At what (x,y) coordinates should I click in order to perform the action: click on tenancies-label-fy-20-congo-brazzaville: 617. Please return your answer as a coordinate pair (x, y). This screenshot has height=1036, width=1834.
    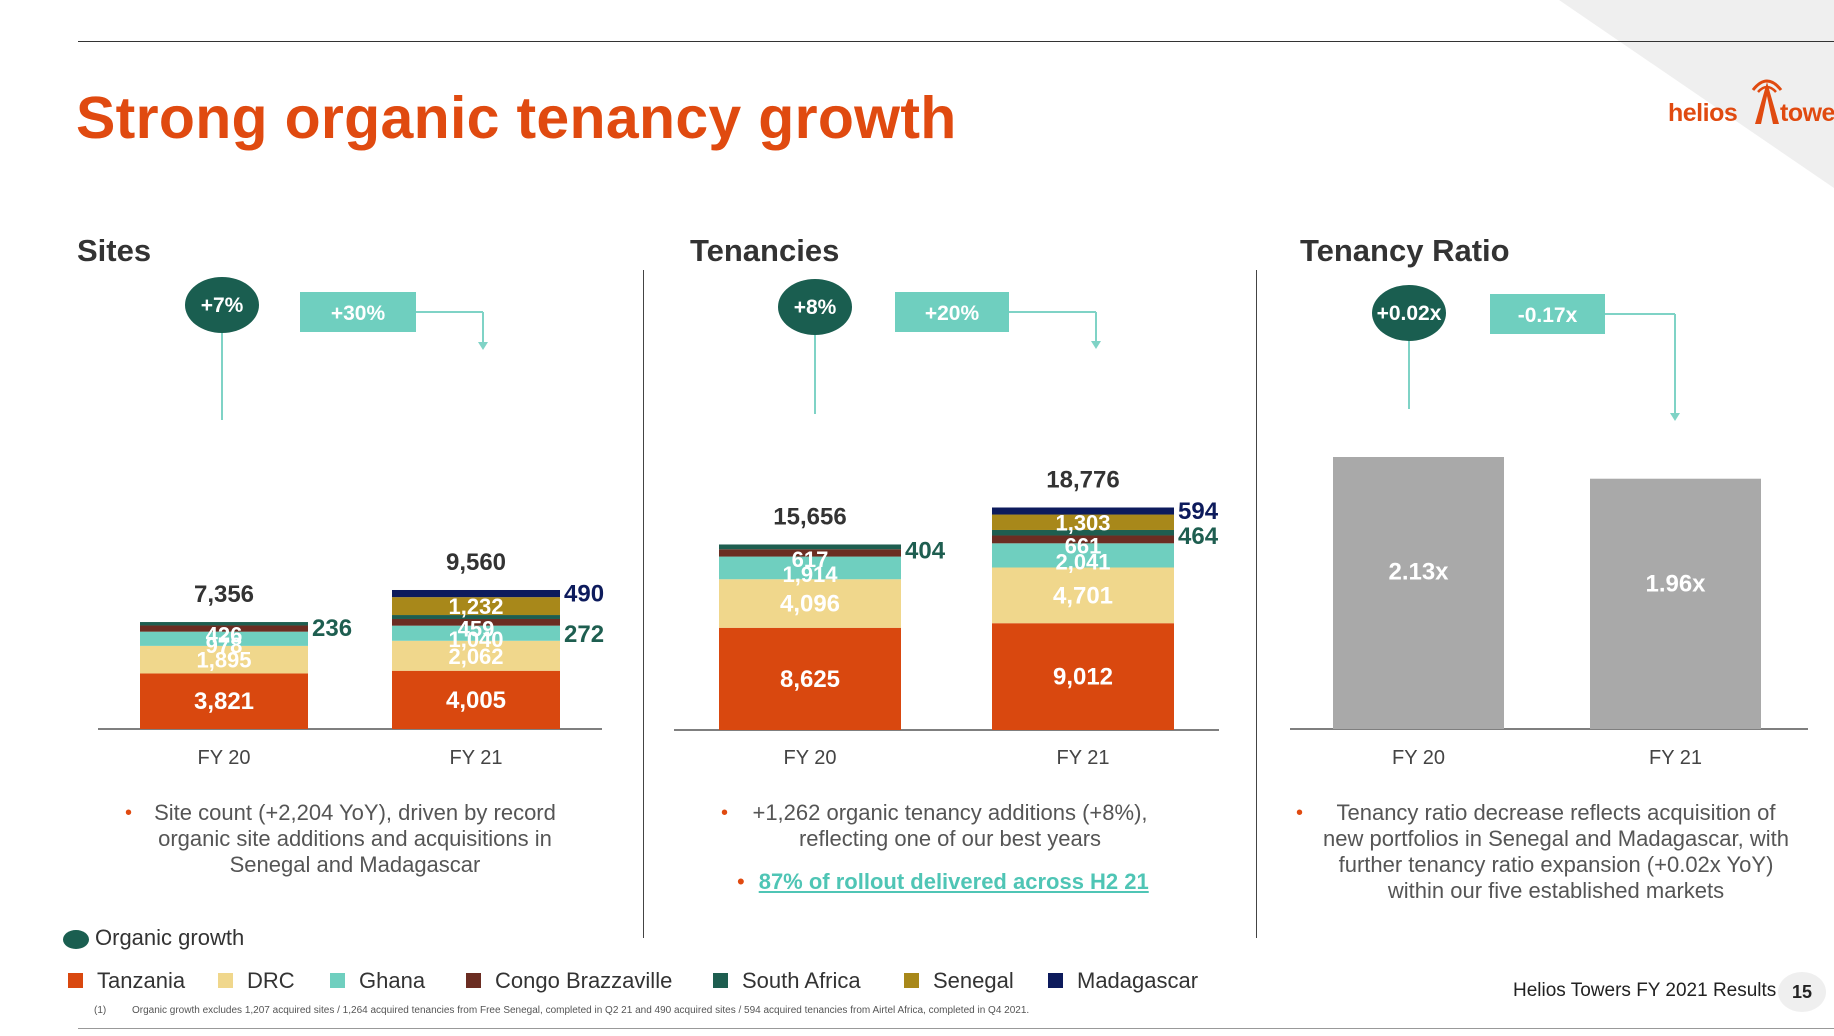
    Looking at the image, I should click on (810, 559).